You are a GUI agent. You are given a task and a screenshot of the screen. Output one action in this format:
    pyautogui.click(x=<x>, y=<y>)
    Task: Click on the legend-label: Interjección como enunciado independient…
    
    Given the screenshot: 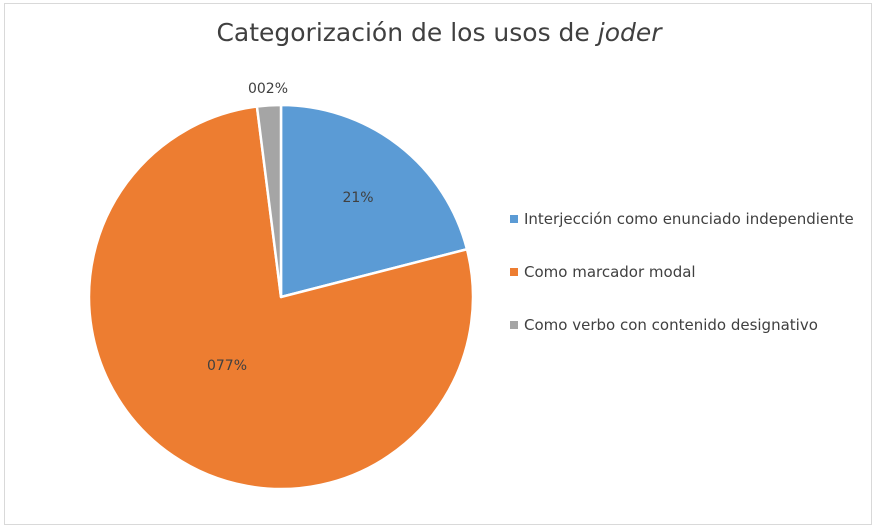 What is the action you would take?
    pyautogui.click(x=689, y=219)
    